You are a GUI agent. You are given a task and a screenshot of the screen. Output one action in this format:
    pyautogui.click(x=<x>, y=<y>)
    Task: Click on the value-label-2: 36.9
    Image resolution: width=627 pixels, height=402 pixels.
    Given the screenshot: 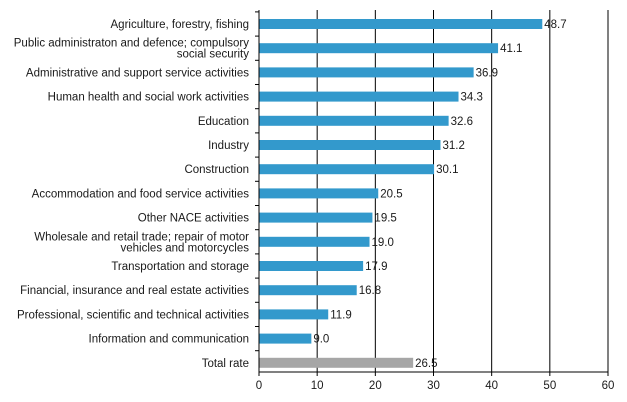 What is the action you would take?
    pyautogui.click(x=487, y=73)
    